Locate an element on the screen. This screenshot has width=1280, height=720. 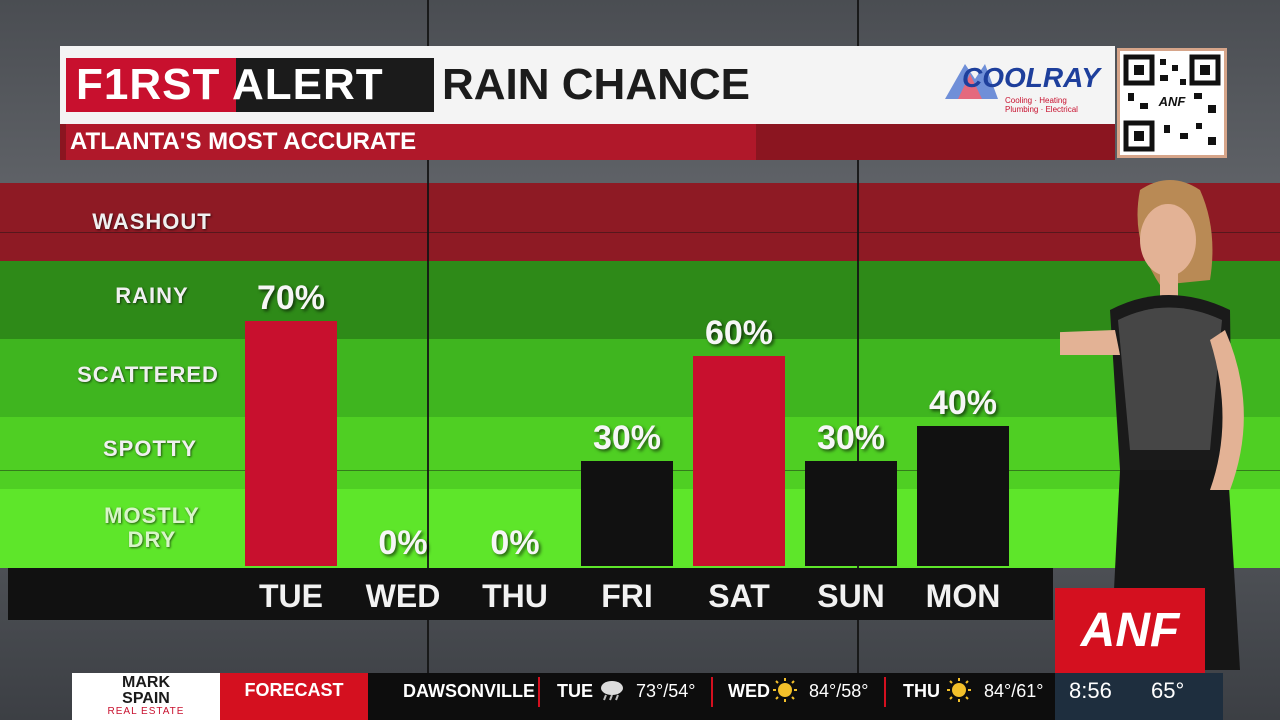
band-washout is located at coordinates (640, 222).